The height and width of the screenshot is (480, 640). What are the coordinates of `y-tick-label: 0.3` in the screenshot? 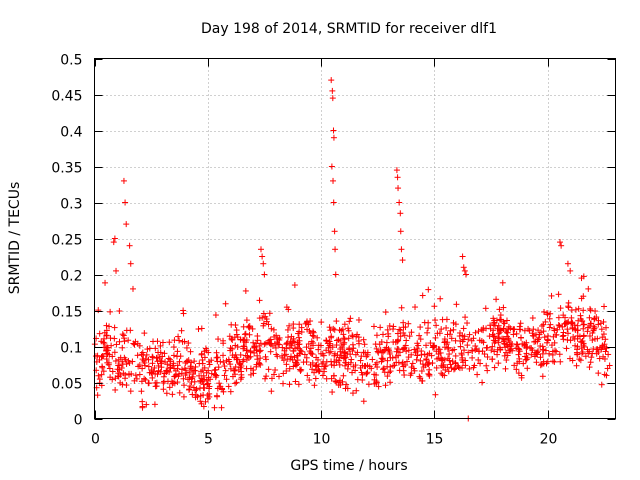 It's located at (71, 205).